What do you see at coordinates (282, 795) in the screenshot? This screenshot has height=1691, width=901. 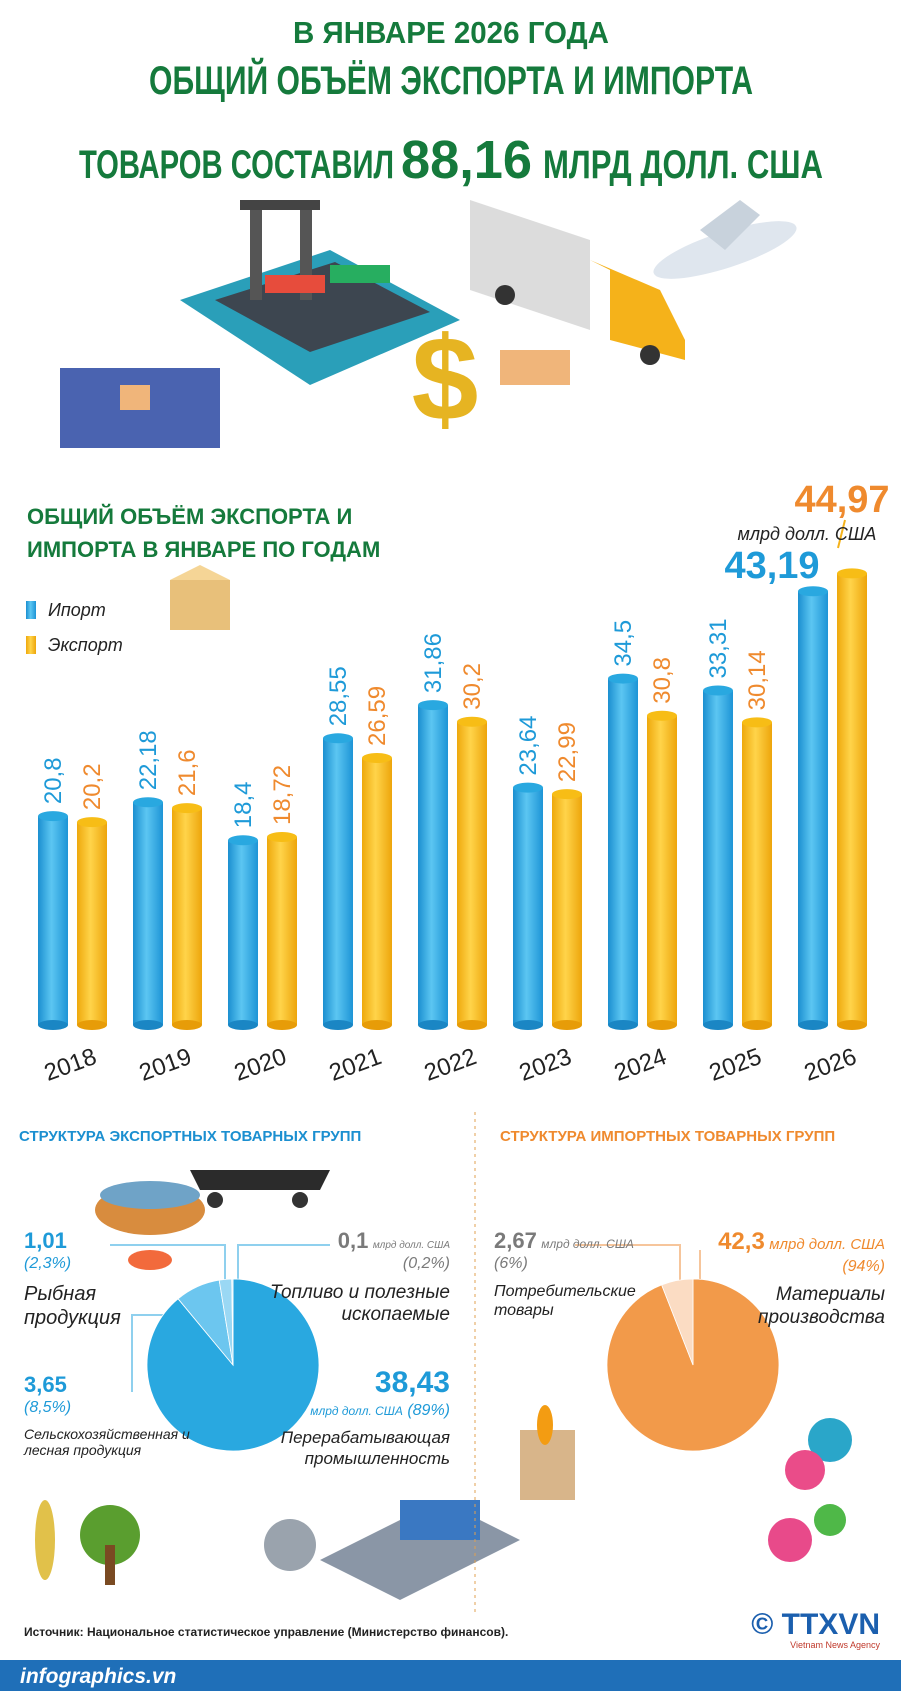 I see `value-label: 18,72` at bounding box center [282, 795].